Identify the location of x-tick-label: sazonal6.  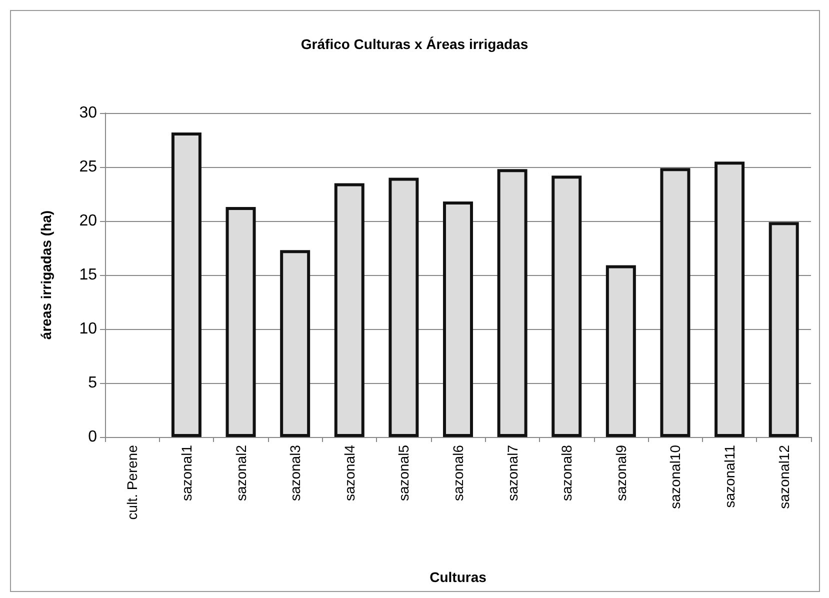
(458, 473).